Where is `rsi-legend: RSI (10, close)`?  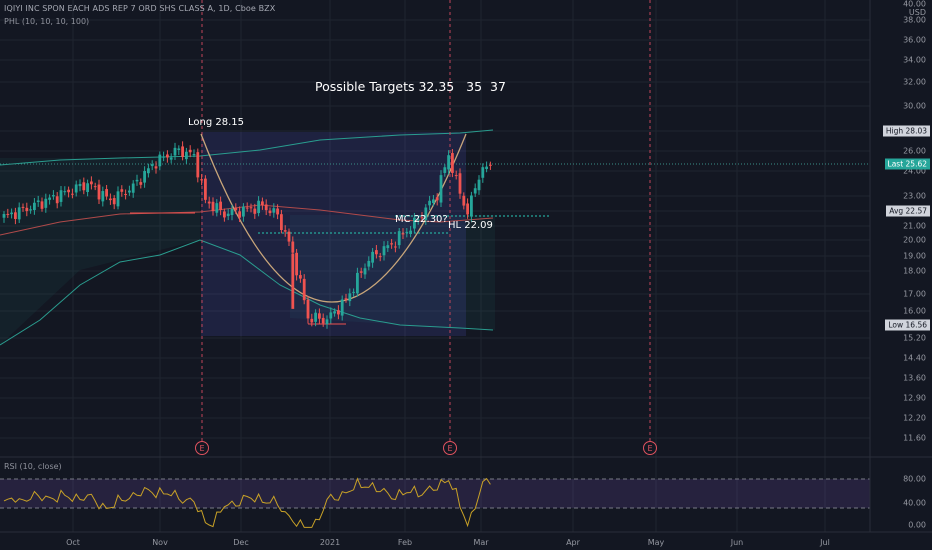 rsi-legend: RSI (10, close) is located at coordinates (33, 466).